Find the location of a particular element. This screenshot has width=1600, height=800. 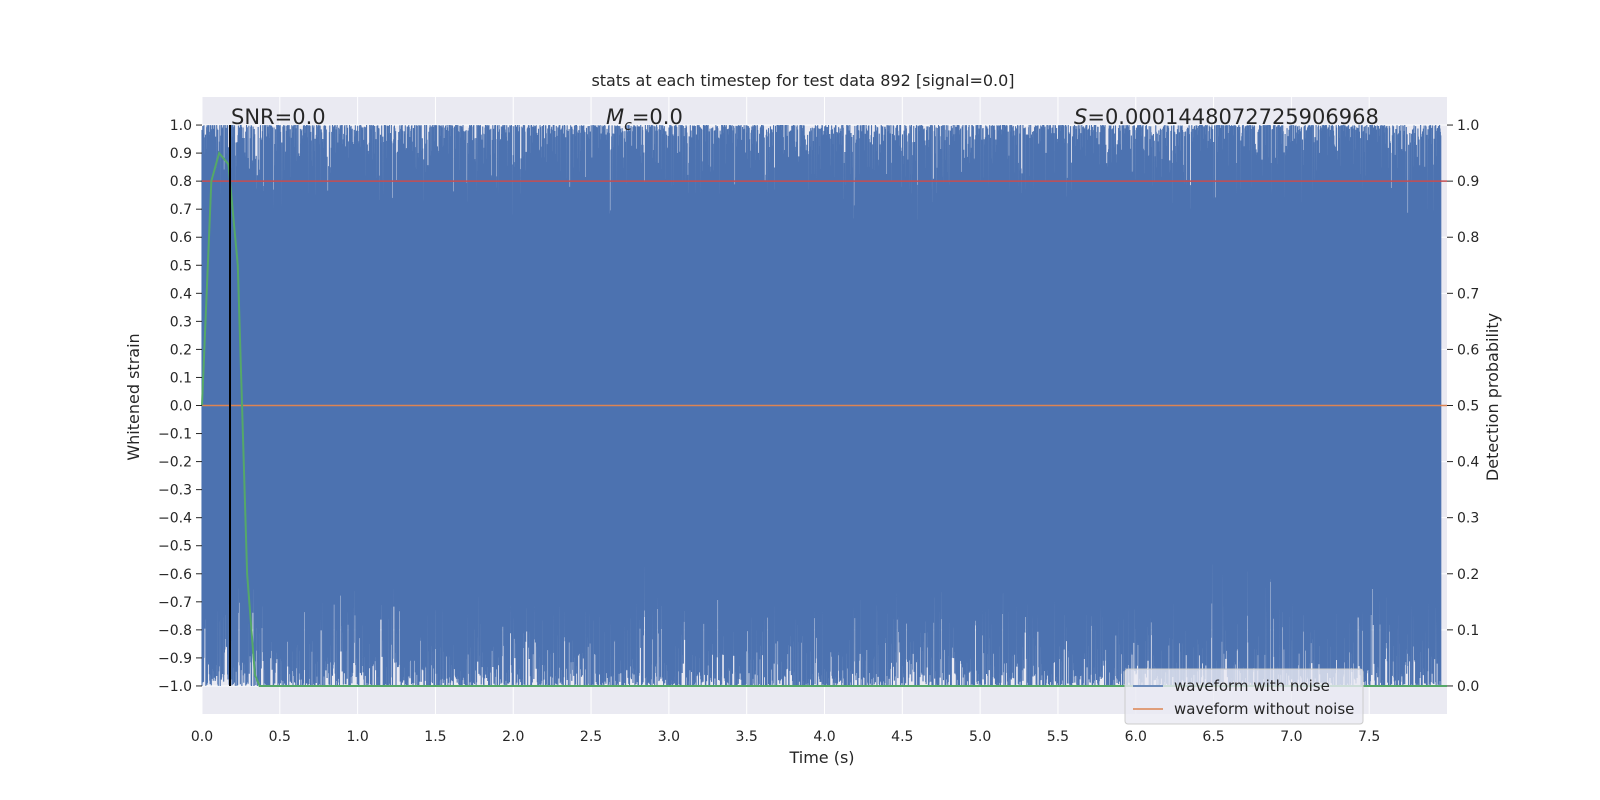

x-tick-label: 6.5 is located at coordinates (1213, 737).